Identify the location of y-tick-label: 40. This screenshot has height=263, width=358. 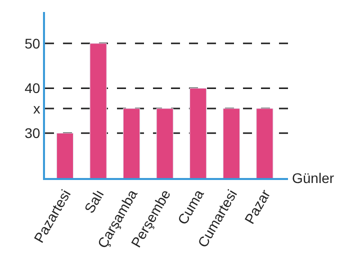
(32, 88).